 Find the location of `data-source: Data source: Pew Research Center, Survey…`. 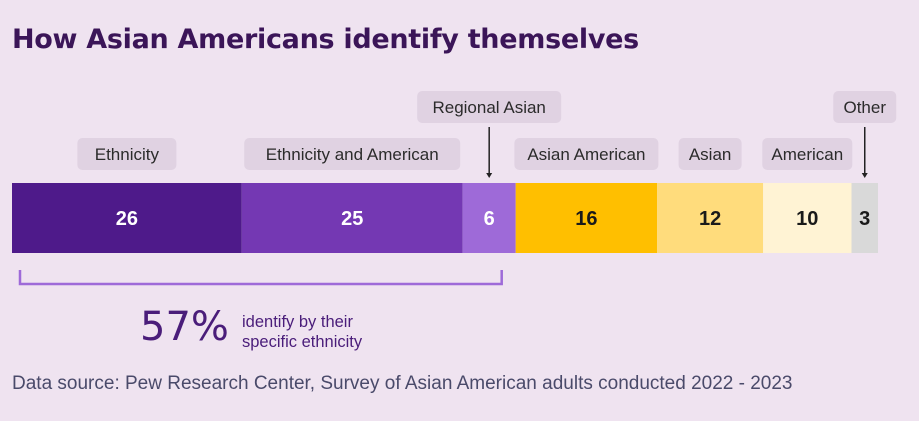

data-source: Data source: Pew Research Center, Survey… is located at coordinates (402, 383).